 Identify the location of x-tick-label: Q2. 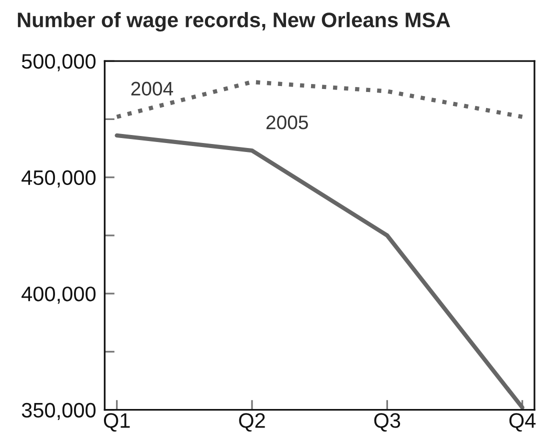
(252, 422).